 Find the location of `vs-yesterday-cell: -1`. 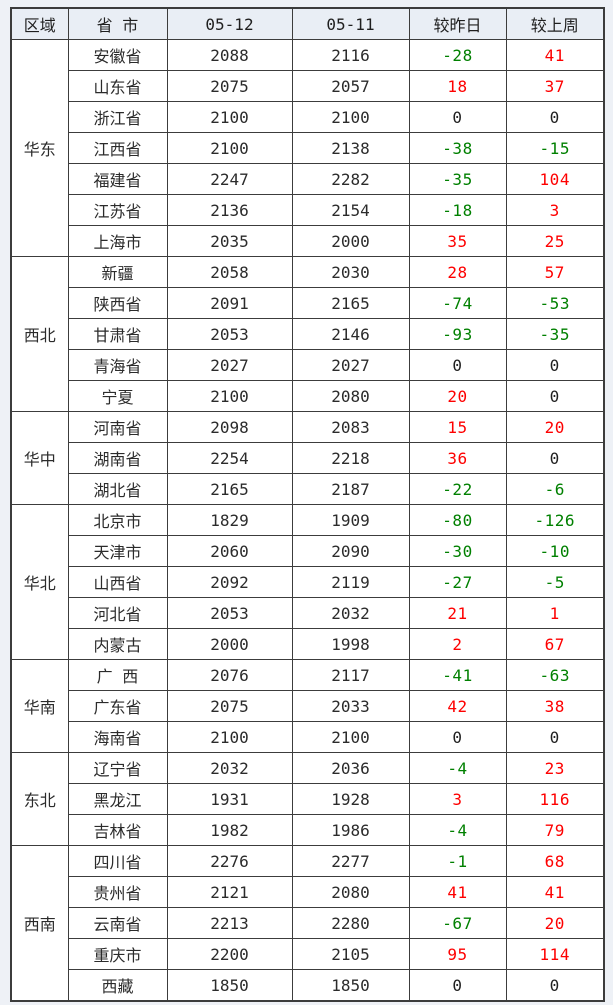

vs-yesterday-cell: -1 is located at coordinates (457, 861).